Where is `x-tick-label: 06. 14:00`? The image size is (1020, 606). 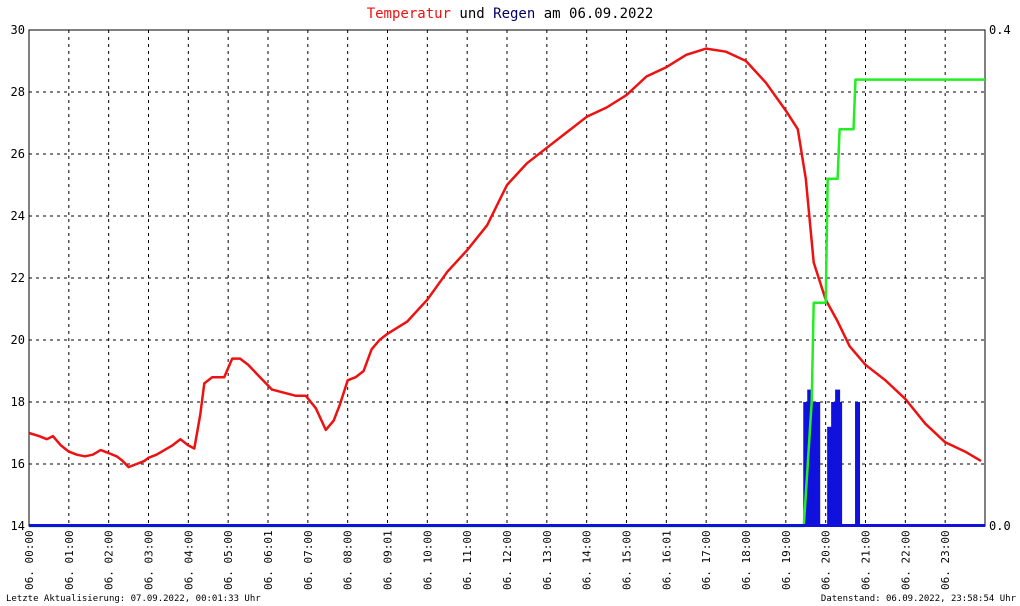
x-tick-label: 06. 14:00 is located at coordinates (587, 560).